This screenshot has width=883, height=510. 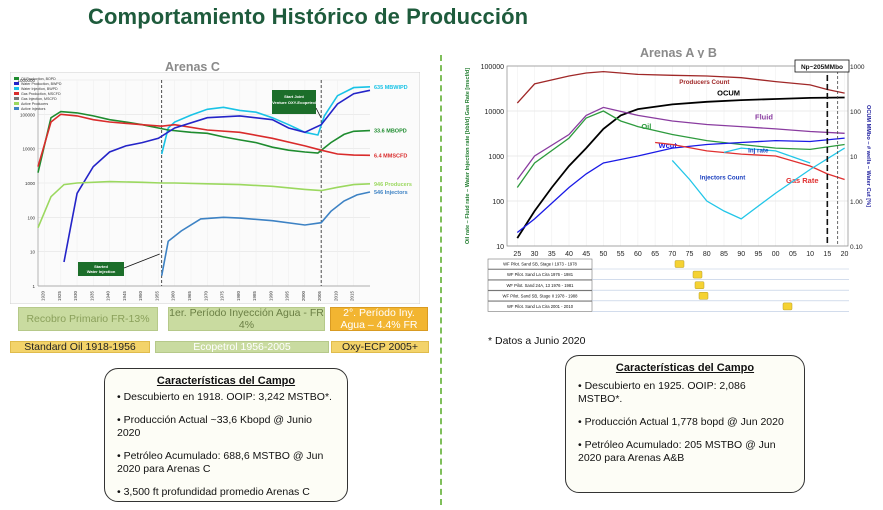 I want to click on right-y-tick-label: 1000, so click(x=496, y=157).